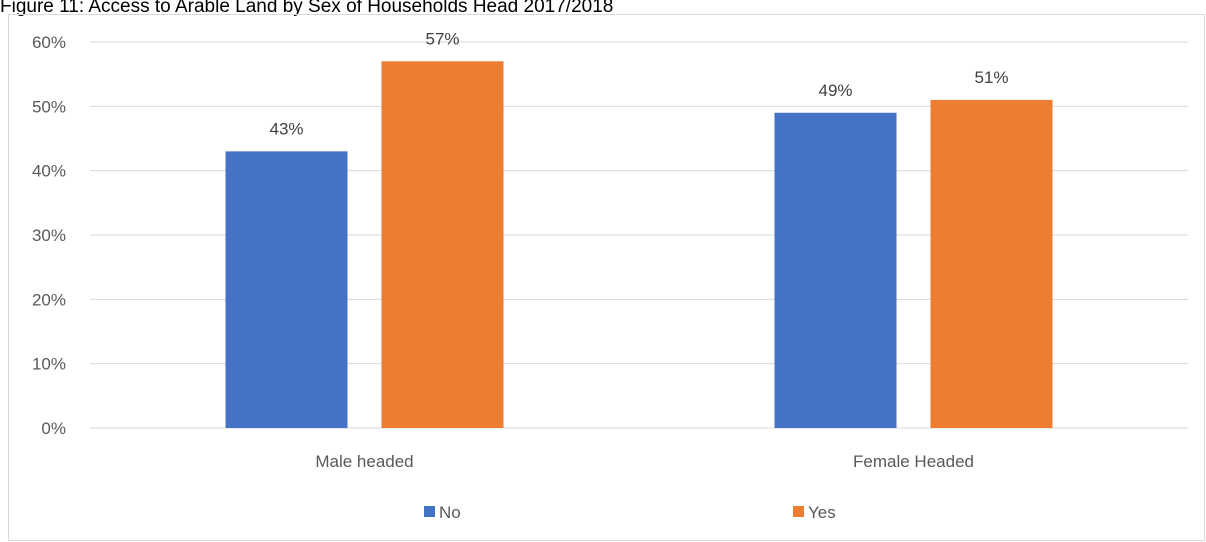  I want to click on y-tick-label: 40%, so click(49, 171).